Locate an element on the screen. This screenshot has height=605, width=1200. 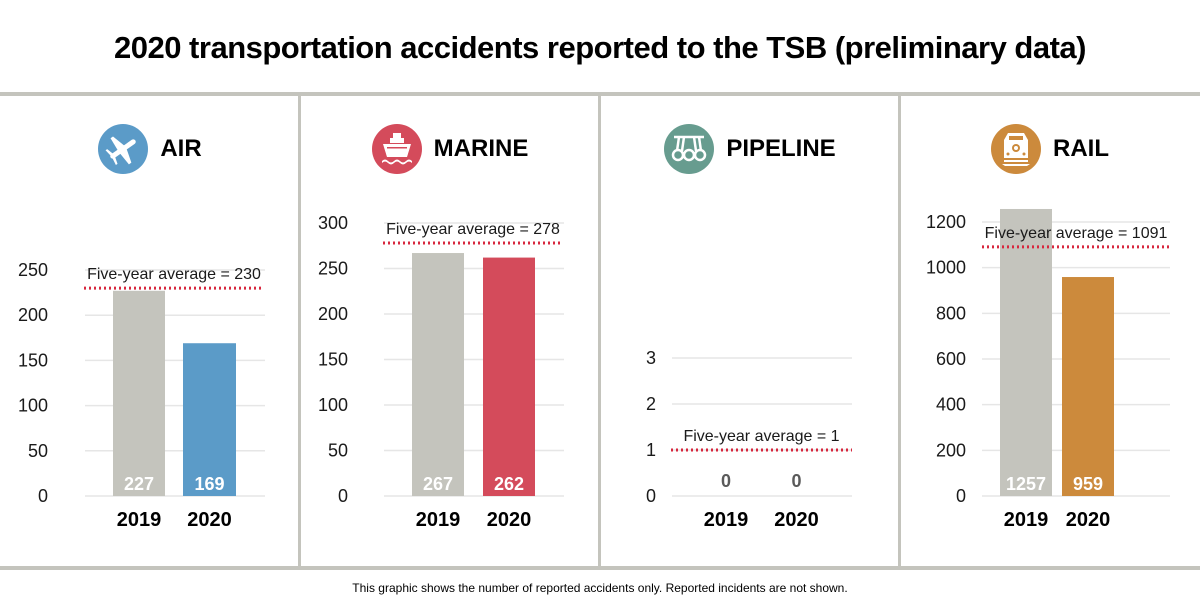
five-year-average-label: Five-year average = 1091 is located at coordinates (1076, 233).